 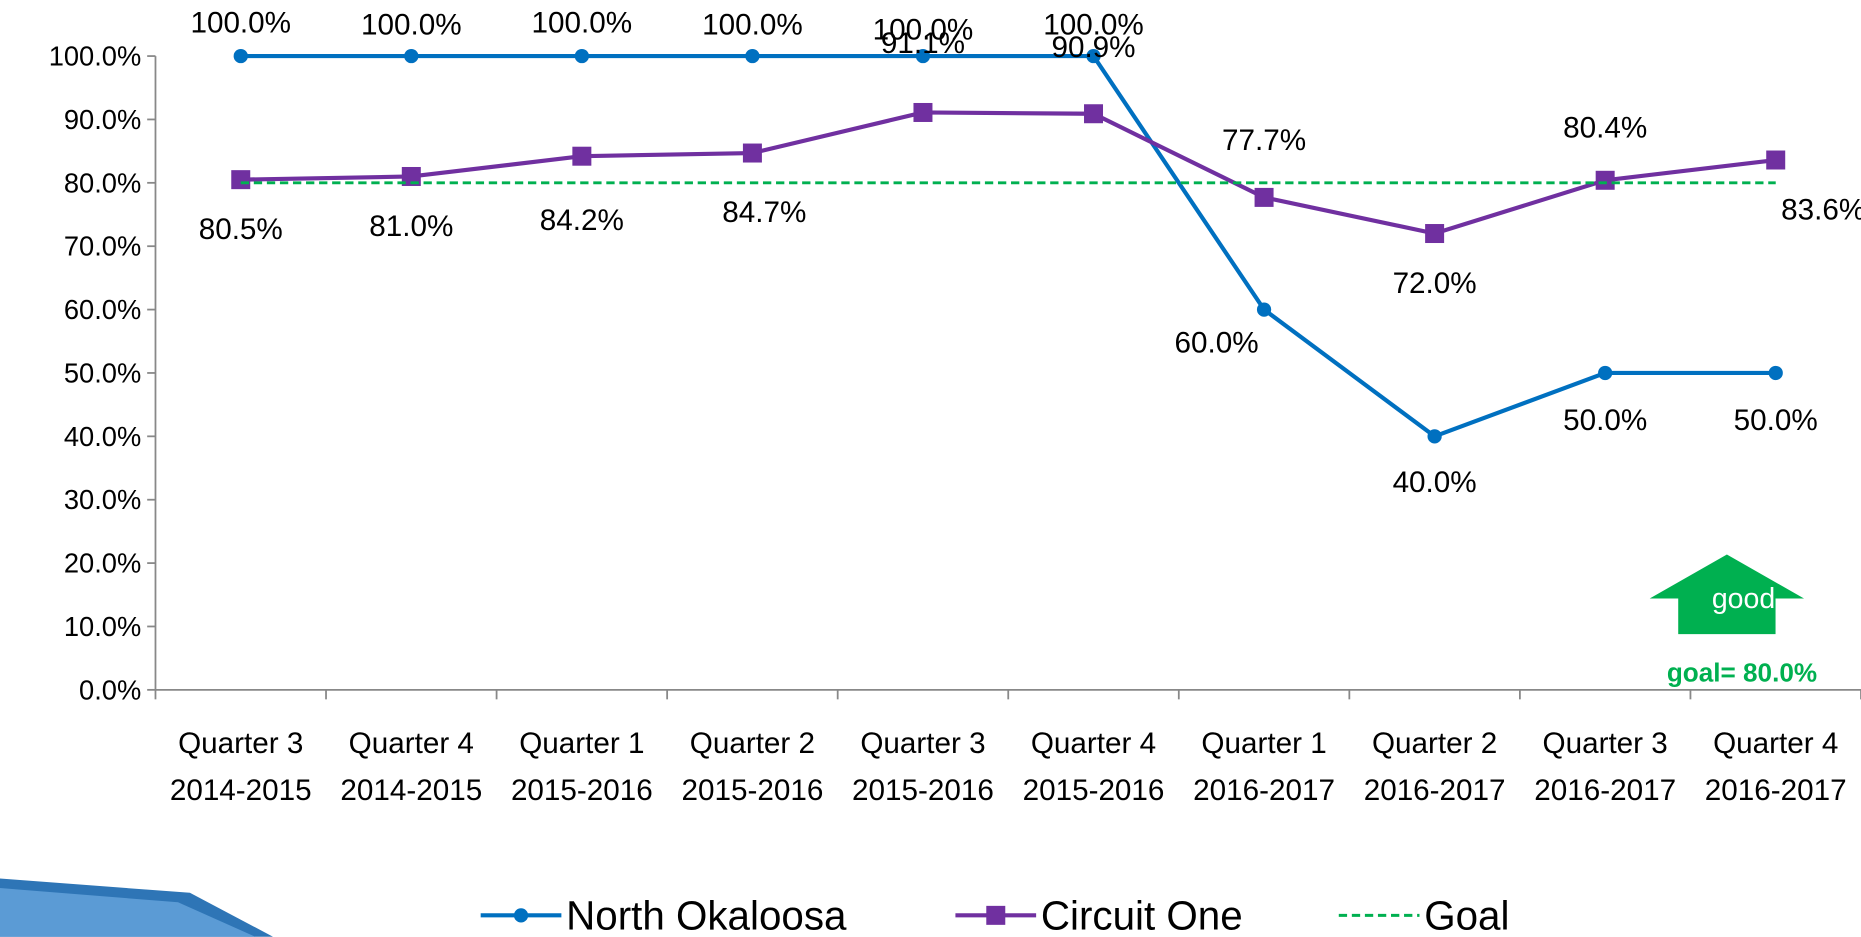 I want to click on y-tick-label: 70.0%, so click(x=102, y=246).